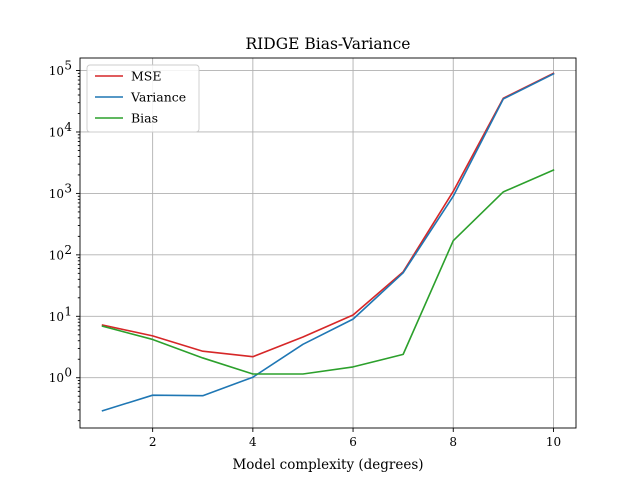  Describe the element at coordinates (253, 442) in the screenshot. I see `x-tick-label: 4` at that location.